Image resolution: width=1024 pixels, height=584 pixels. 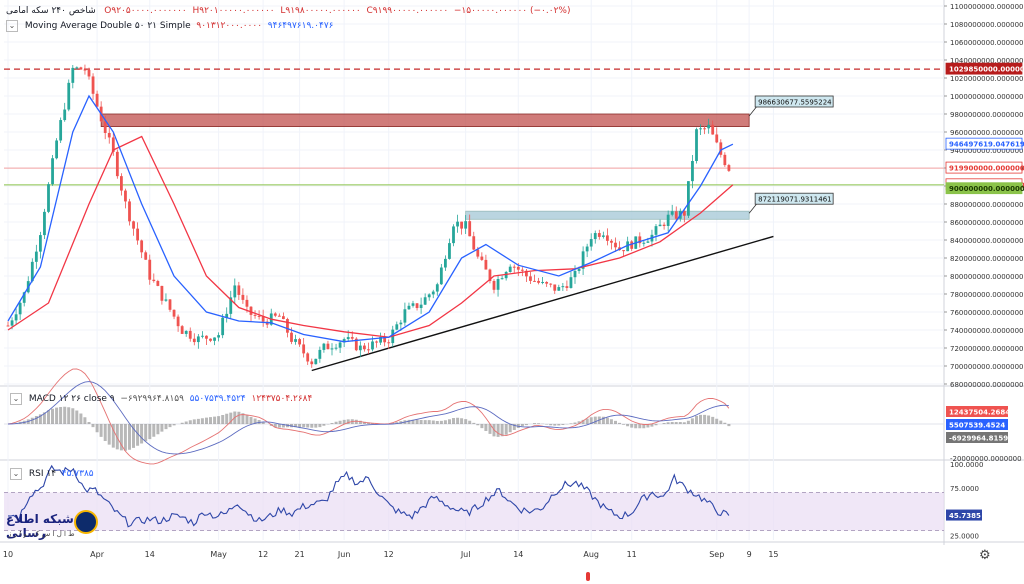 I want to click on x-tick-label: 10, so click(x=8, y=554).